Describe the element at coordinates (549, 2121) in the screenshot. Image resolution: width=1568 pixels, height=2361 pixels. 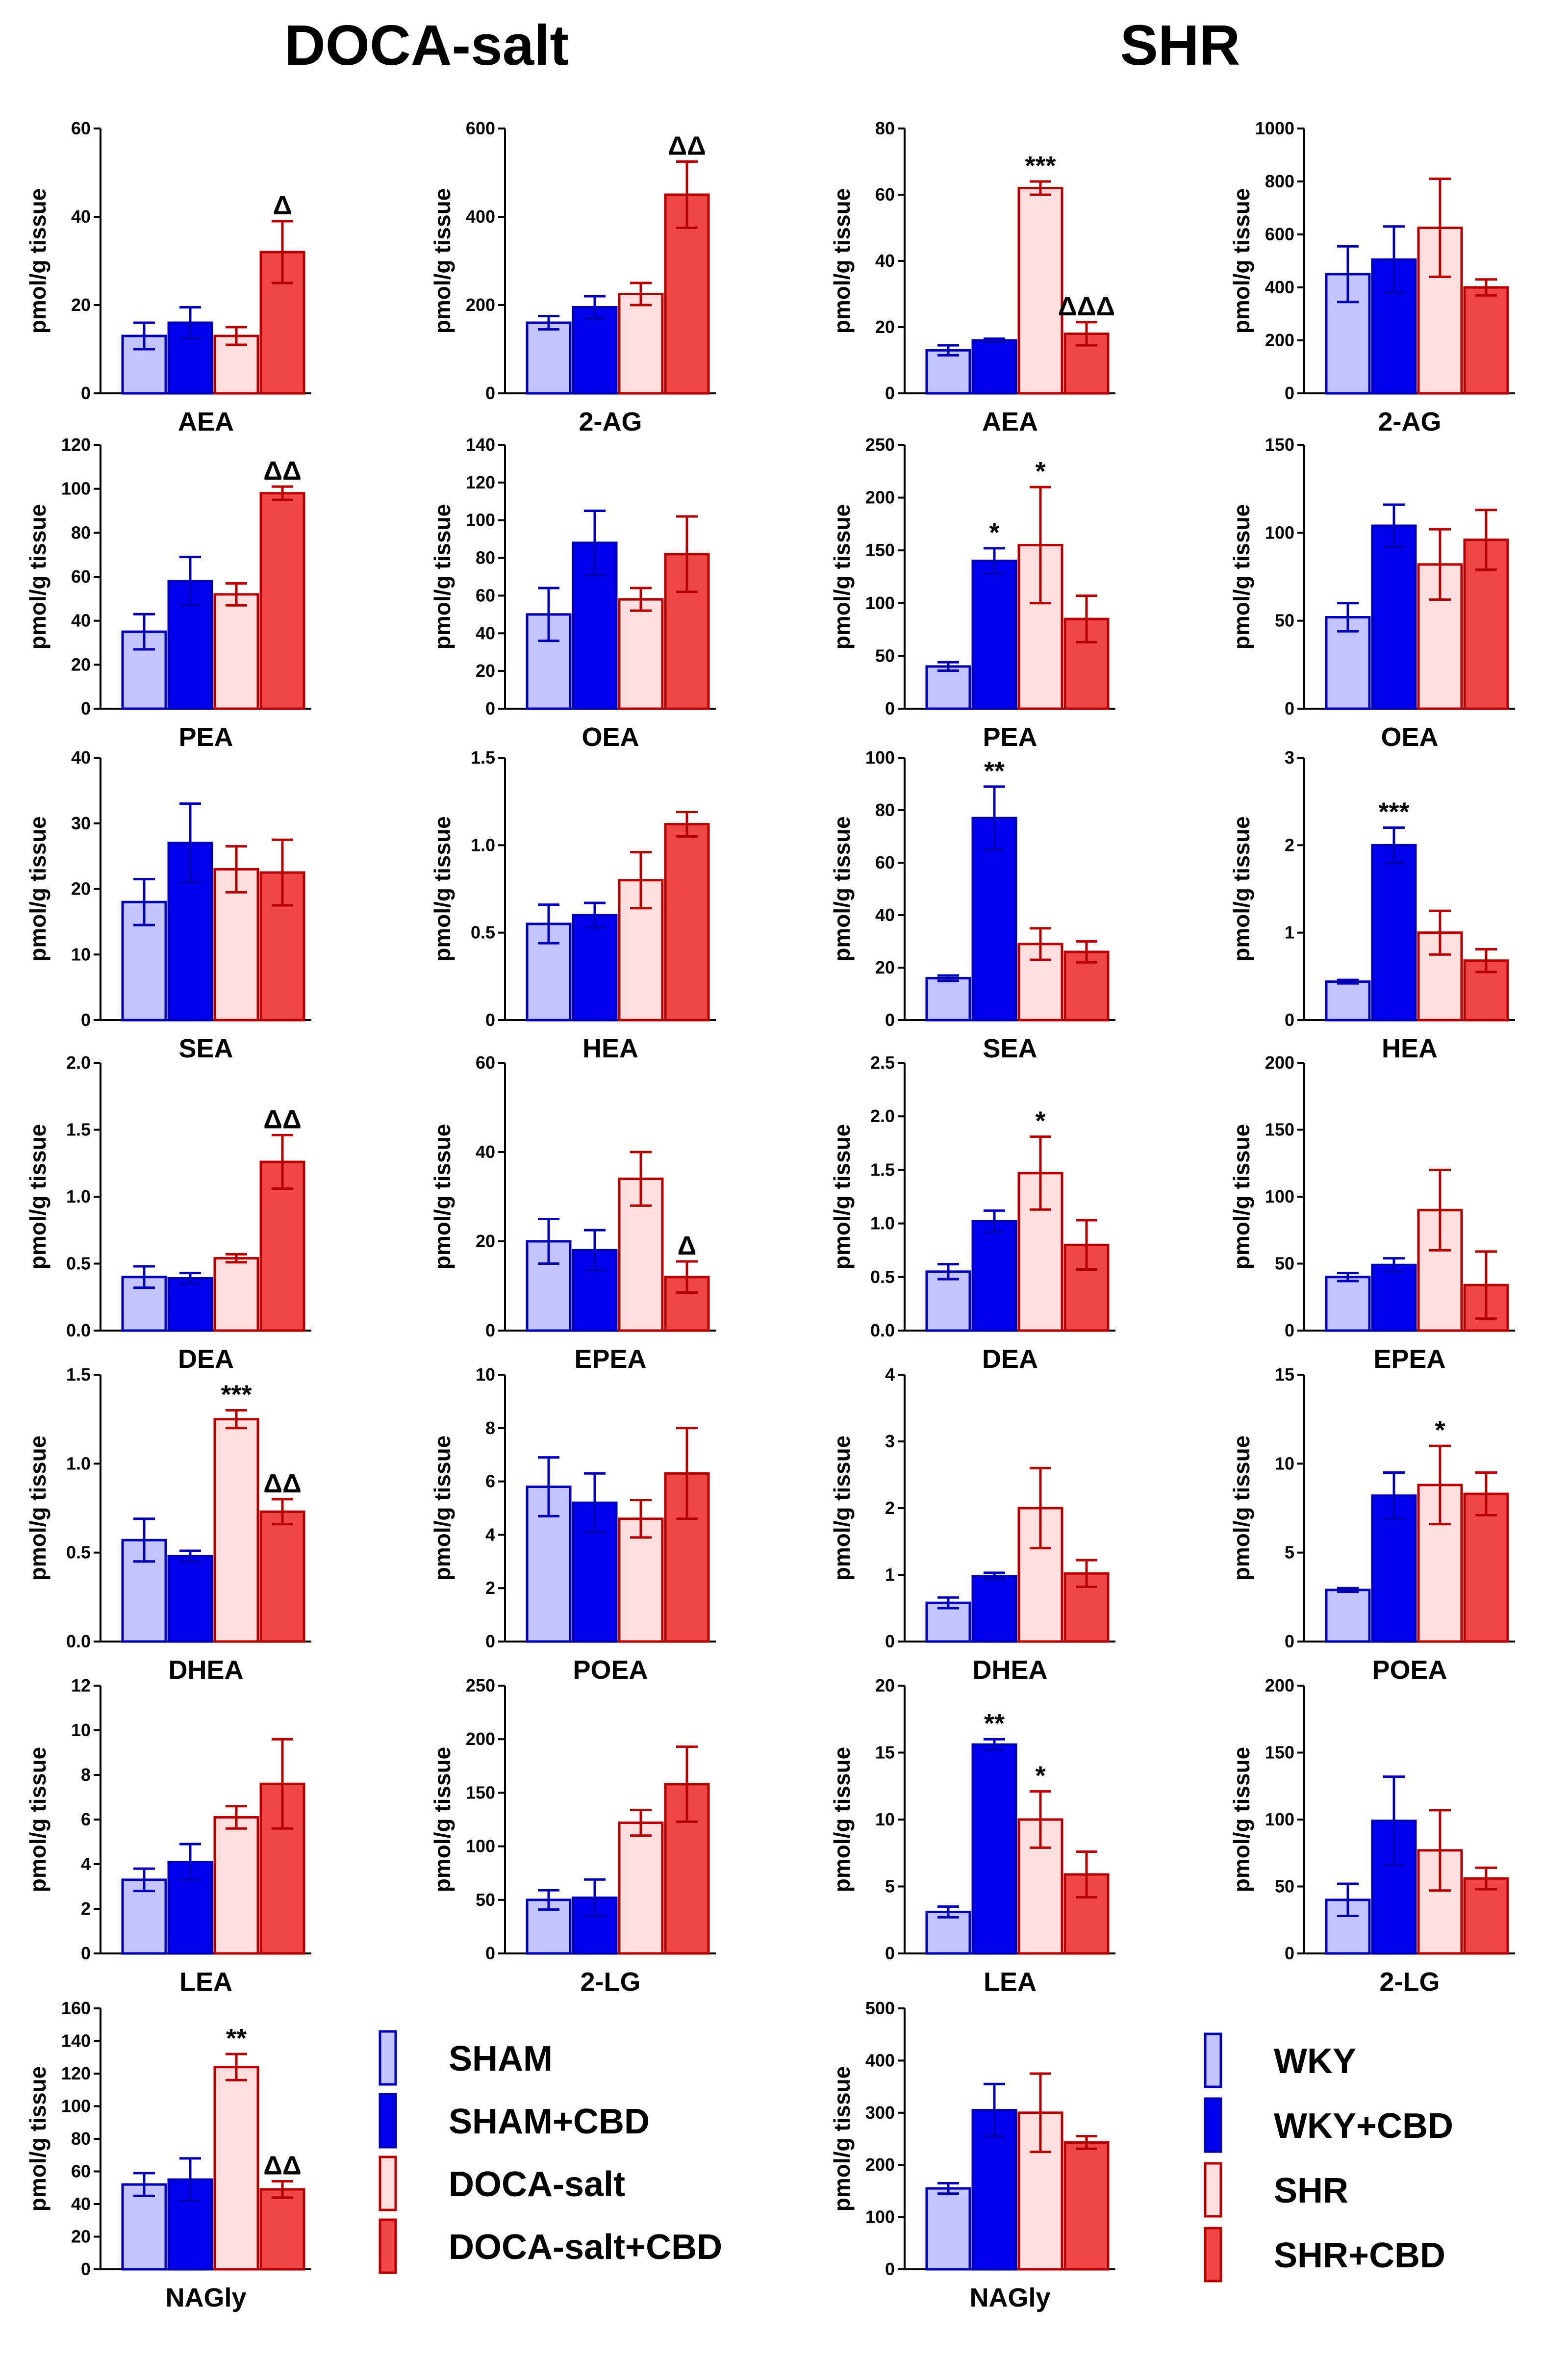
I see `legend-label: SHAM+CBD` at that location.